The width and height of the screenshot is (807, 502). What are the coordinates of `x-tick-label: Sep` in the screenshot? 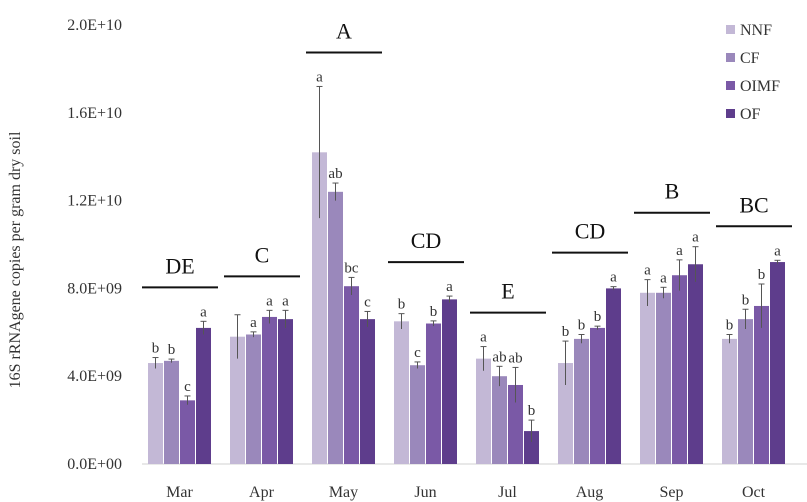 It's located at (672, 492).